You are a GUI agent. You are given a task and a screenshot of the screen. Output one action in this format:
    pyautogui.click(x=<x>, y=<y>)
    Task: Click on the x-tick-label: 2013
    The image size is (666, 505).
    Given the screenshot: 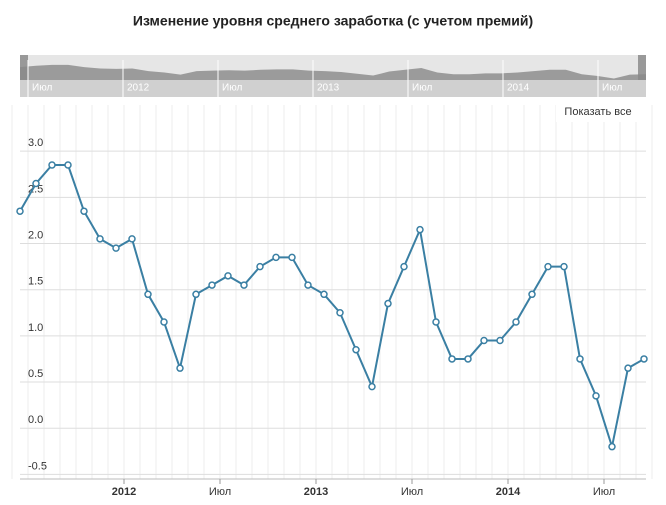 What is the action you would take?
    pyautogui.click(x=316, y=492)
    